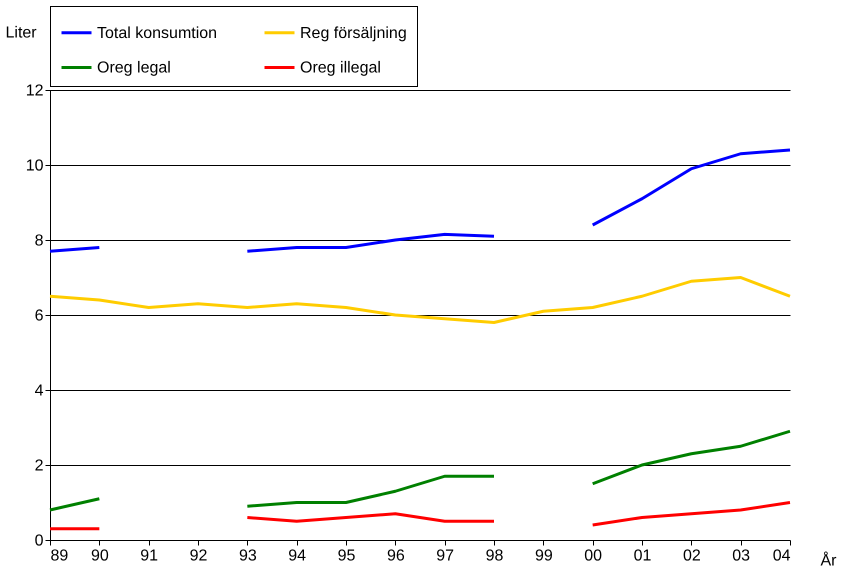 The height and width of the screenshot is (572, 856). Describe the element at coordinates (829, 561) in the screenshot. I see `x-axis-title: År` at that location.